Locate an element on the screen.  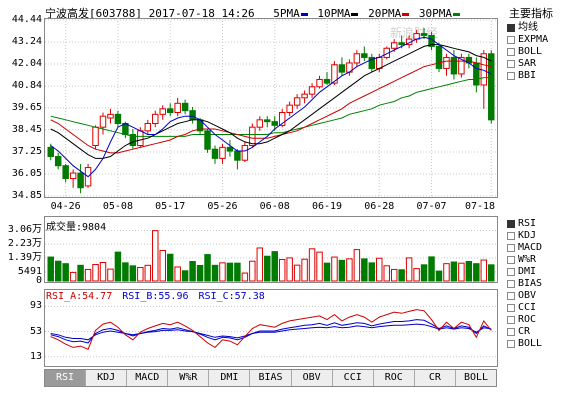
main-indicator-bbi: BBI is located at coordinates (521, 76).